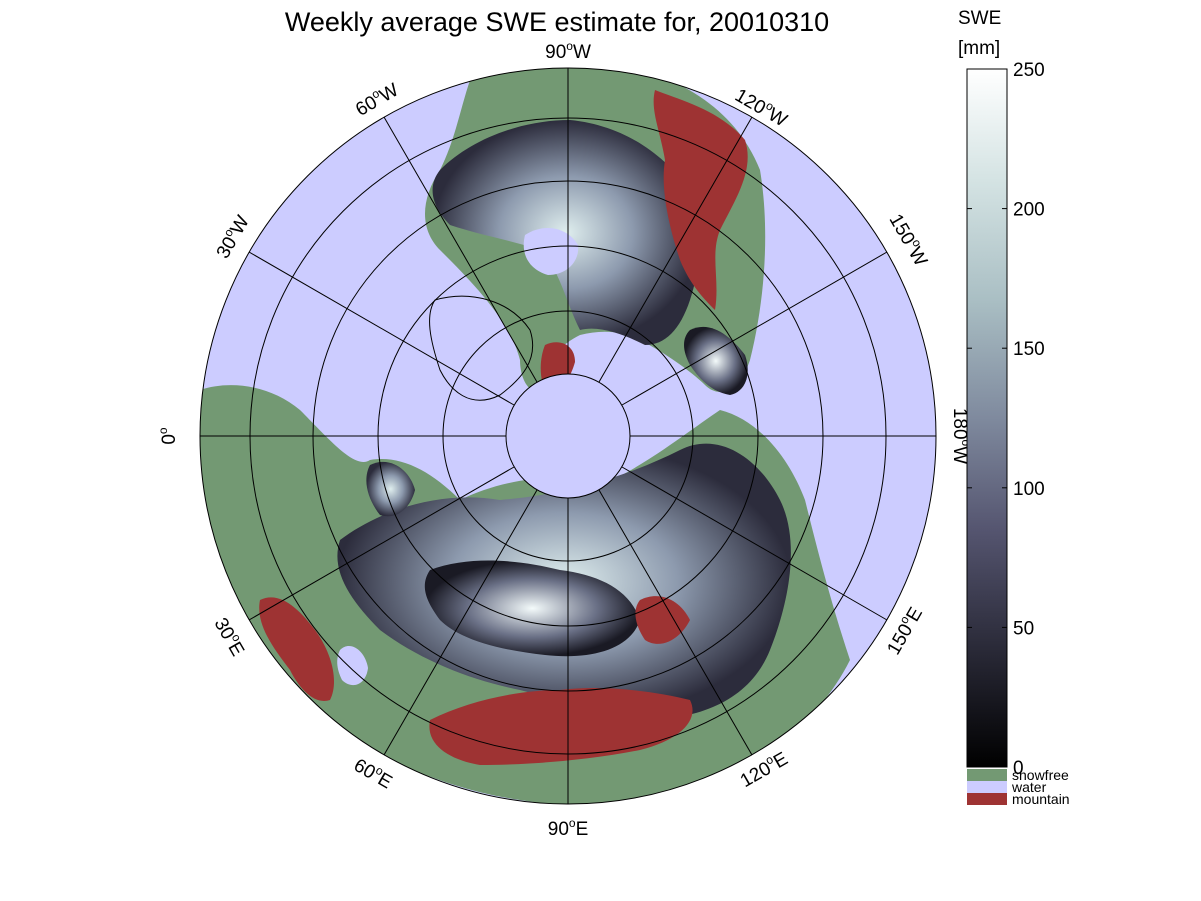 The image size is (1201, 901). What do you see at coordinates (1041, 799) in the screenshot?
I see `legend-label-mountain: mountain` at bounding box center [1041, 799].